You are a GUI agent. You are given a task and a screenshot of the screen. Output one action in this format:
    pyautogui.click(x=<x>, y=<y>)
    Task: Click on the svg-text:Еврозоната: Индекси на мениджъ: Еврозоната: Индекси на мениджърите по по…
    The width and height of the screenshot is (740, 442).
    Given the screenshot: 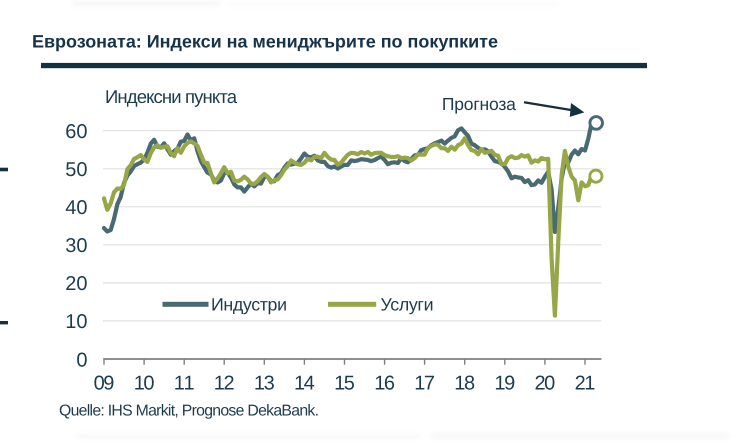 What is the action you would take?
    pyautogui.click(x=265, y=42)
    